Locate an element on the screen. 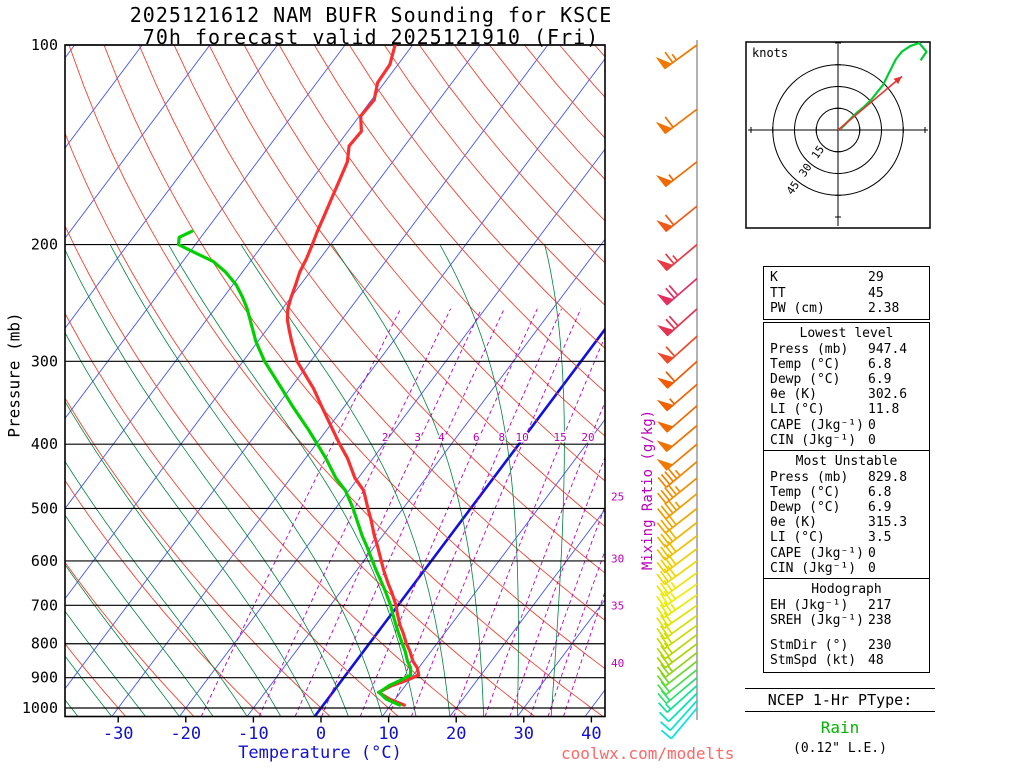 This screenshot has width=1024, height=768. storm-motion-arrow is located at coordinates (870, 103).